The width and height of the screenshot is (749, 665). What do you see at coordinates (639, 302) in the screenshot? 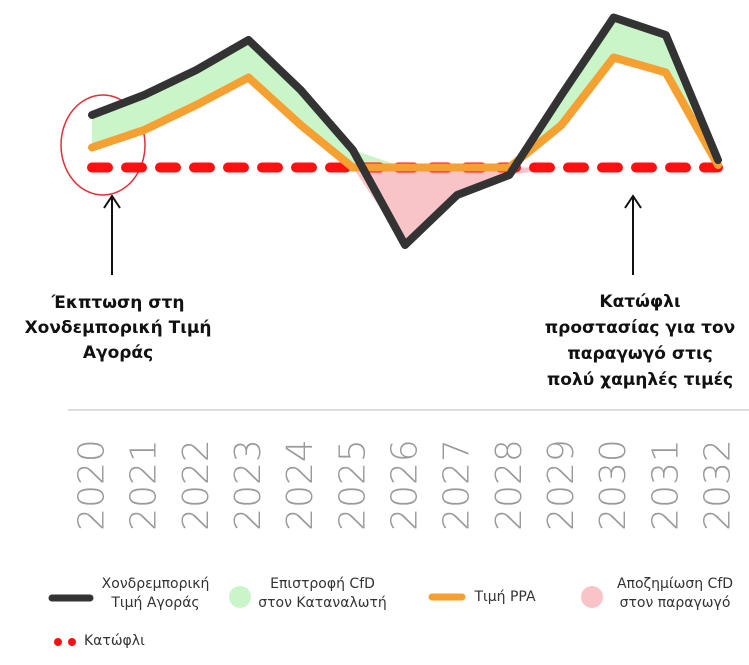
I see `annotation: Κατώφλι` at bounding box center [639, 302].